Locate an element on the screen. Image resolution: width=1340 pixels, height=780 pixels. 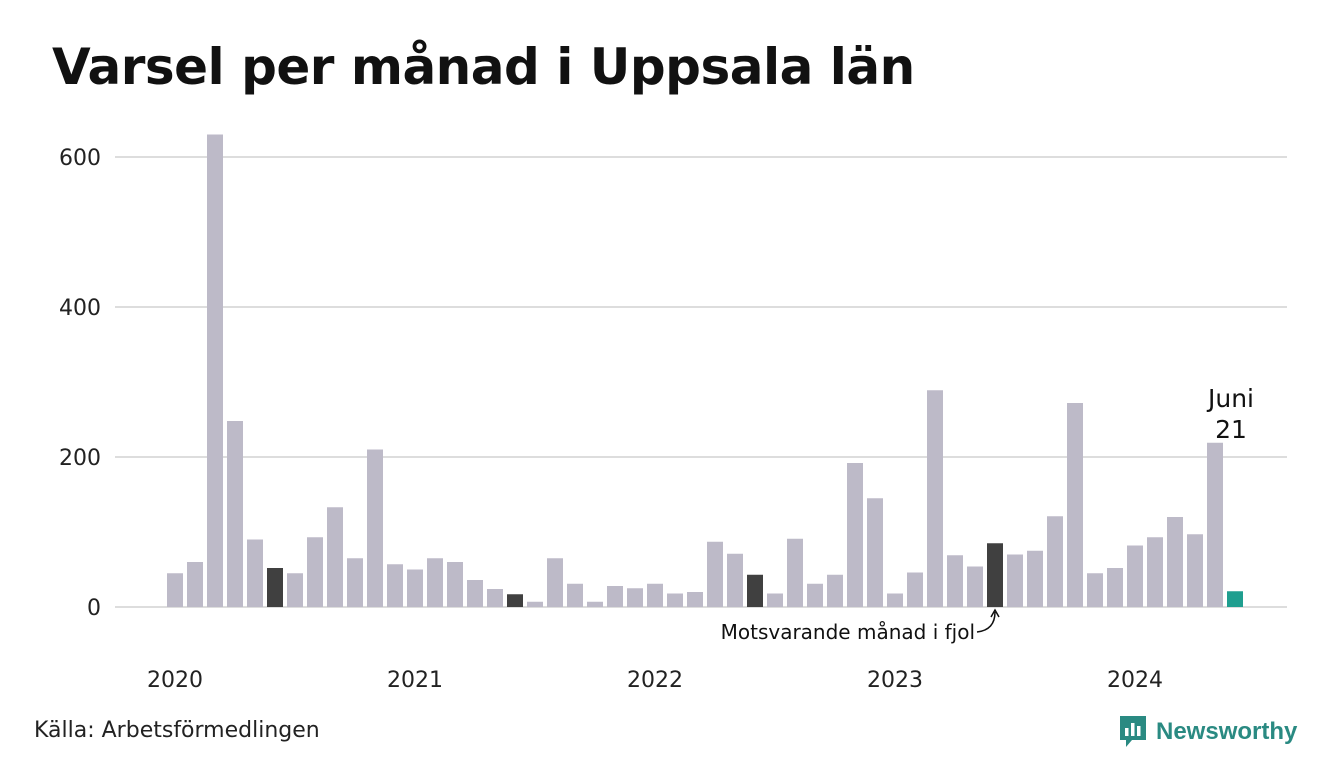
y-tick-label: 400 is located at coordinates (80, 308).